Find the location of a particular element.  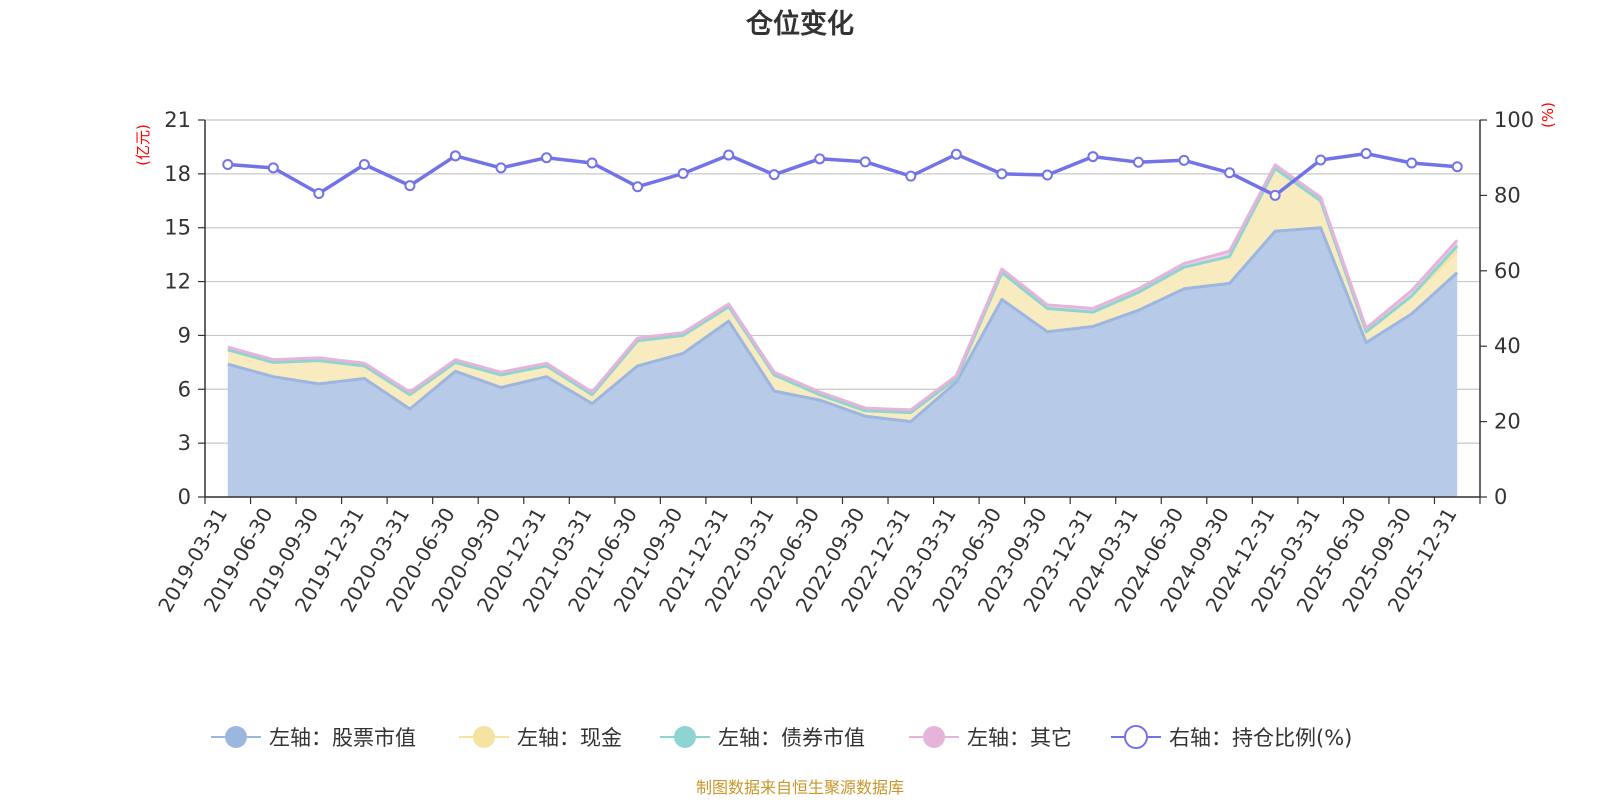

left-axis-unit: (亿元) is located at coordinates (143, 145).